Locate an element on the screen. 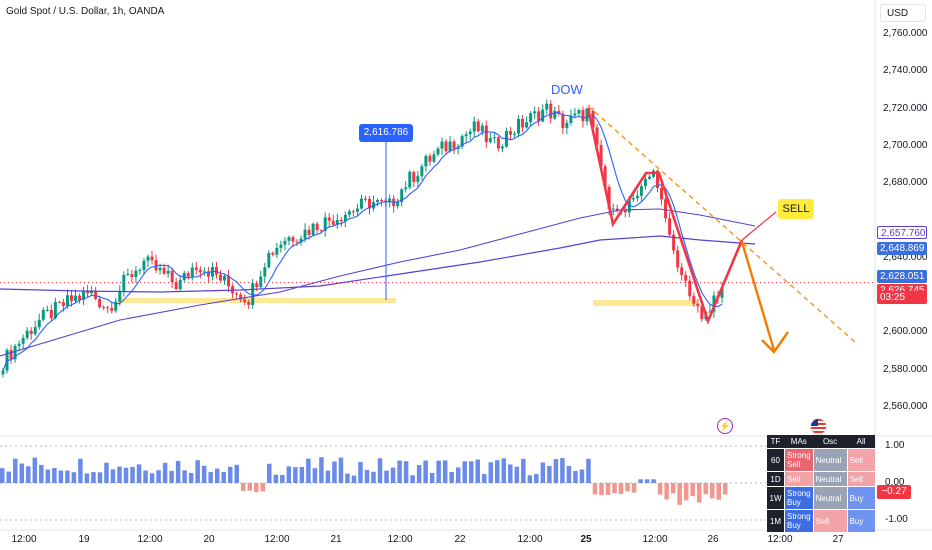 The height and width of the screenshot is (550, 932). table-cell: Neutral is located at coordinates (830, 498).